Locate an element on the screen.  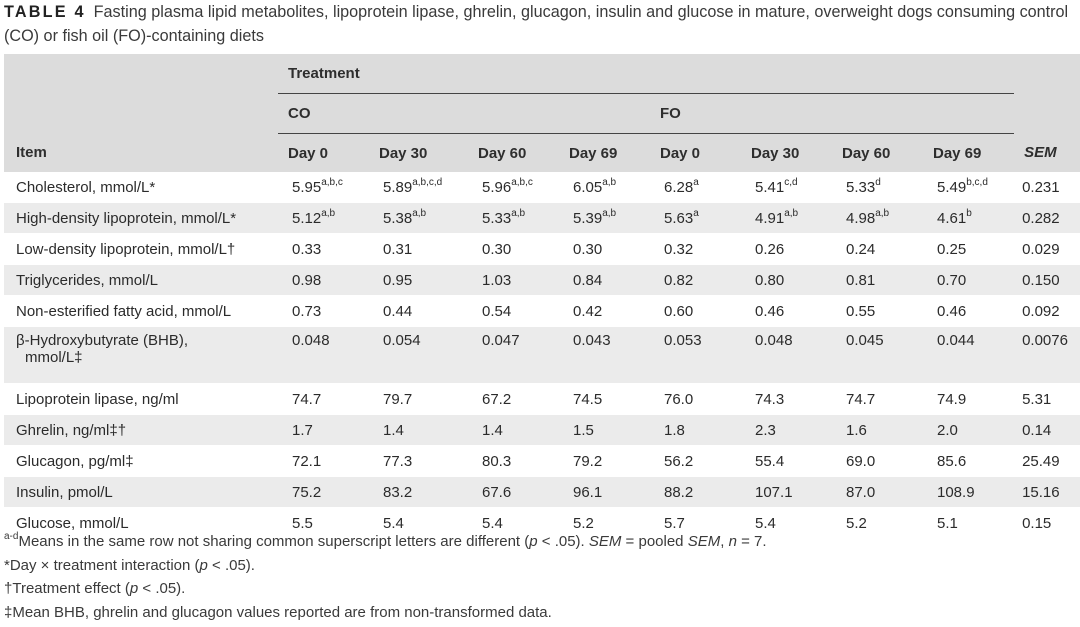
value-cell: 74.9 is located at coordinates (969, 399).